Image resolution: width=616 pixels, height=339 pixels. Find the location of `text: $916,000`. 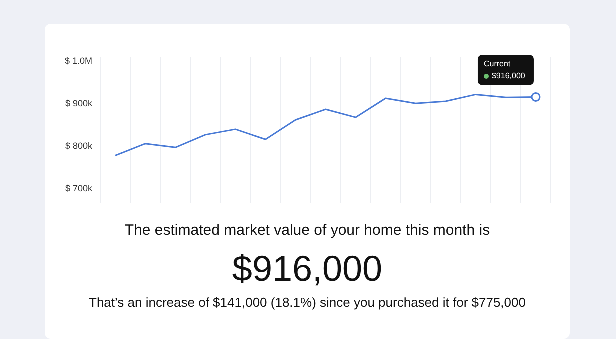

text: $916,000 is located at coordinates (307, 269).